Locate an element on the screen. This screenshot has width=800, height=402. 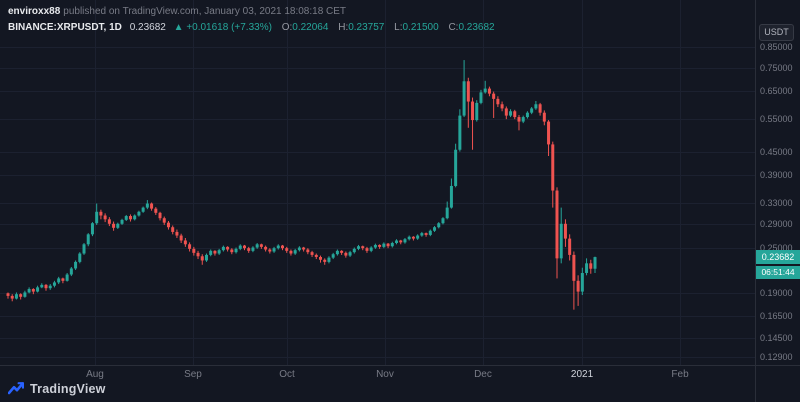
price-axis-label: 0.29000 is located at coordinates (776, 223).